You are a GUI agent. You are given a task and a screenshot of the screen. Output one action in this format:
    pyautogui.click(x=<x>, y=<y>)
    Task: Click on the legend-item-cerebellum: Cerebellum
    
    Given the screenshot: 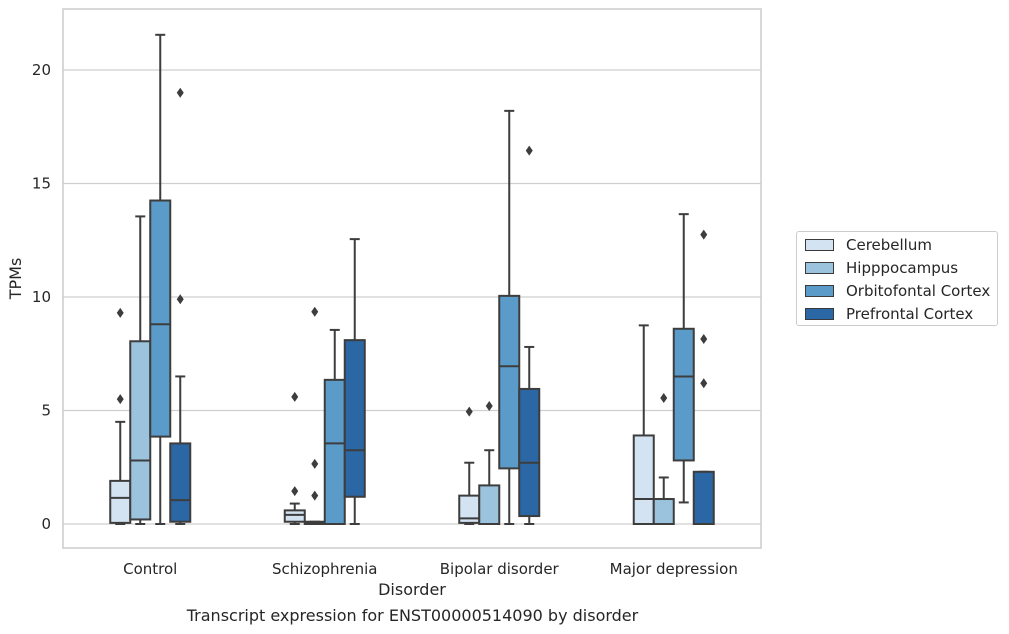 What is the action you would take?
    pyautogui.click(x=868, y=245)
    